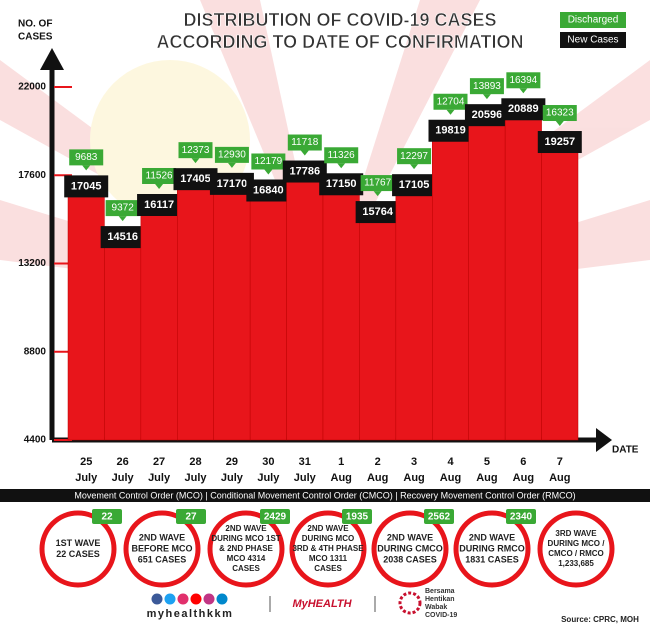 This screenshot has width=650, height=628. Describe the element at coordinates (576, 563) in the screenshot. I see `wave-text: 1,233,685` at that location.